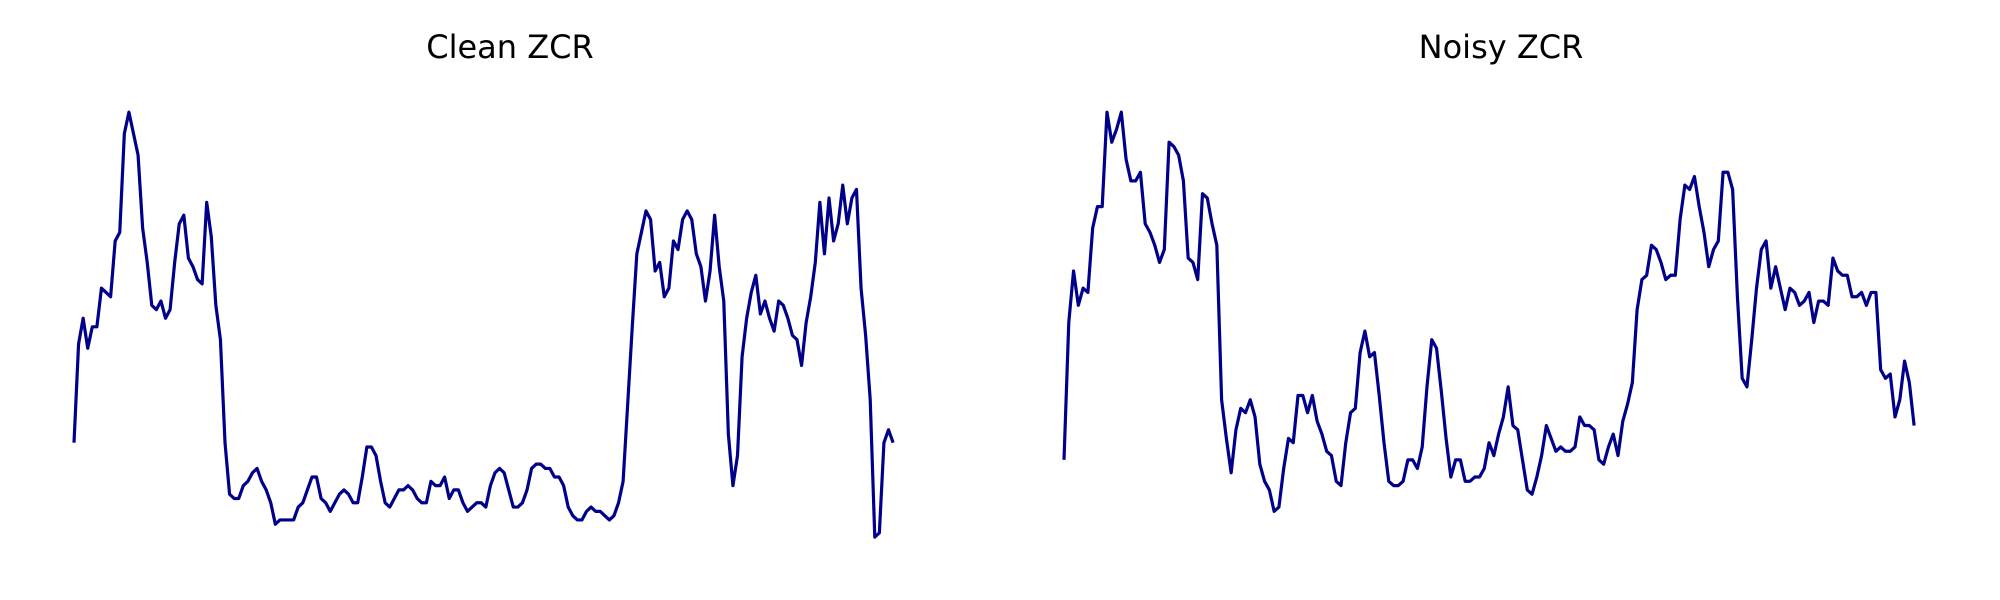 This screenshot has width=2000, height=600. Describe the element at coordinates (509, 47) in the screenshot. I see `chart-title-clean: Clean ZCR` at that location.